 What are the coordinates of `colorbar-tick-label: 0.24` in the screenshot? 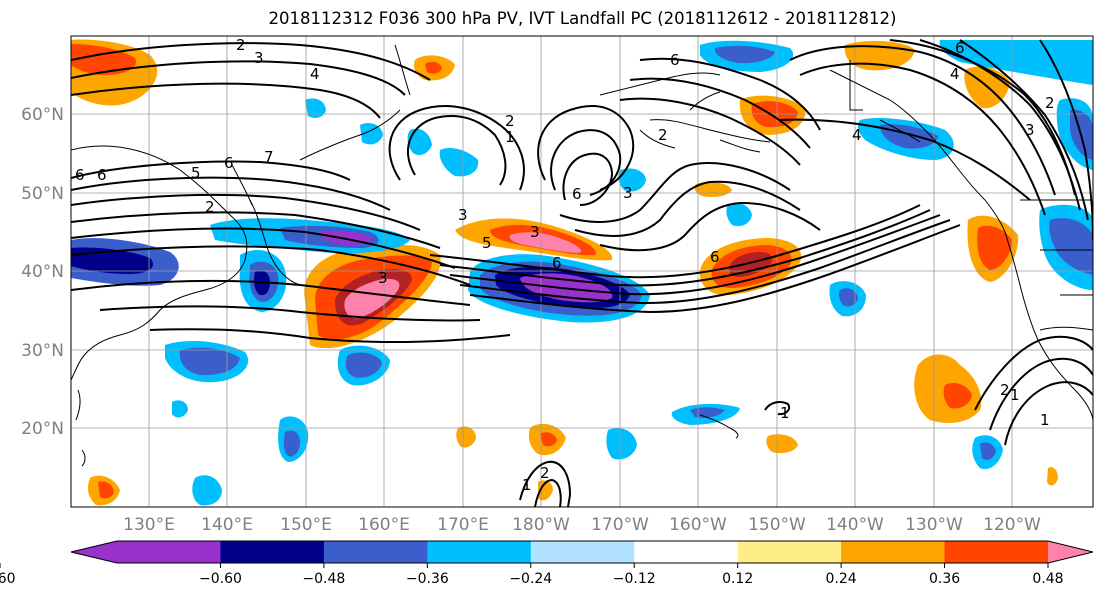 It's located at (841, 579).